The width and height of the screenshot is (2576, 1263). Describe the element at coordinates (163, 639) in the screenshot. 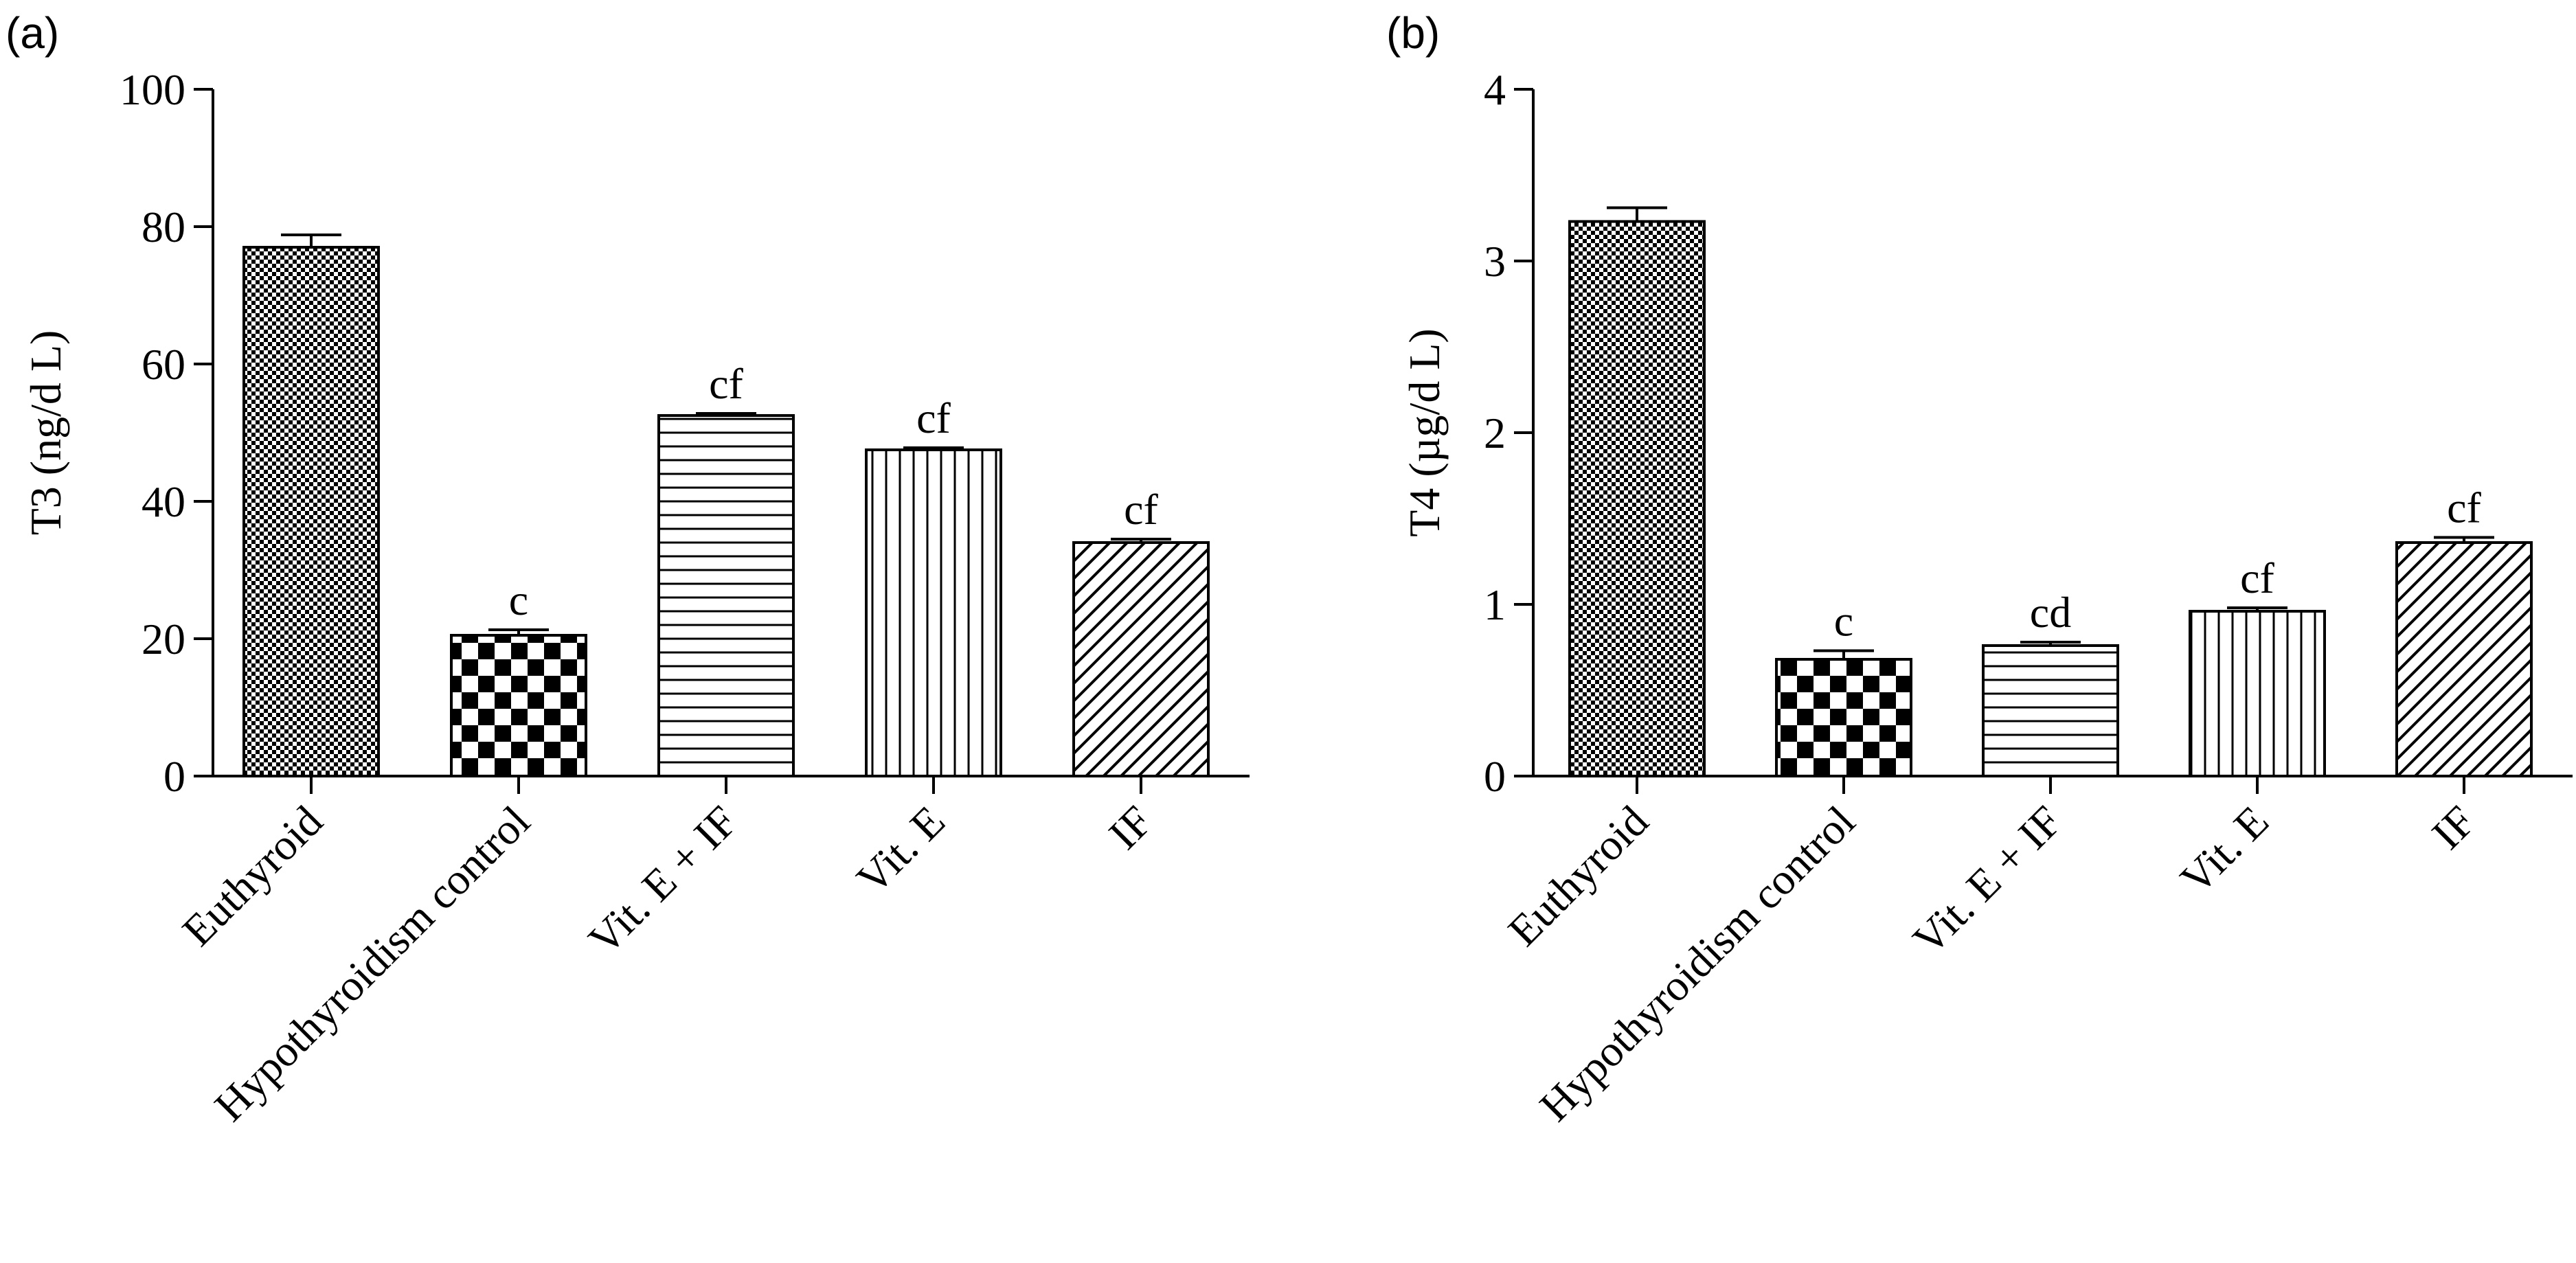

I see `y-tick-label: 20` at that location.